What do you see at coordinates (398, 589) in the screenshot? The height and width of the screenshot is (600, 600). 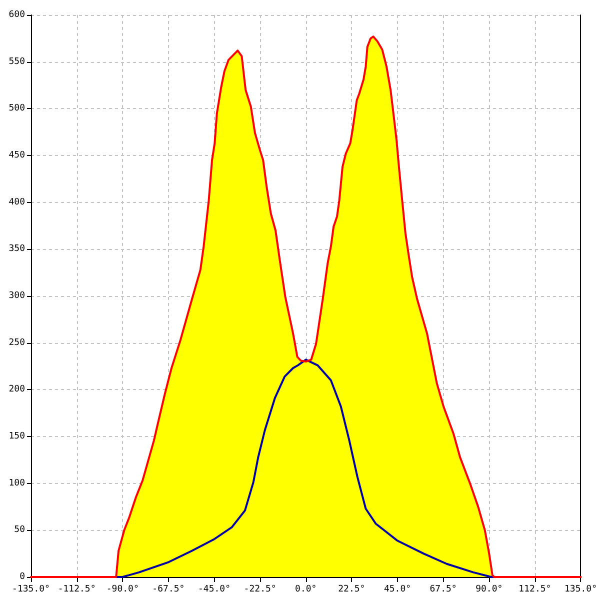 I see `x-tick-label: 45.0°` at bounding box center [398, 589].